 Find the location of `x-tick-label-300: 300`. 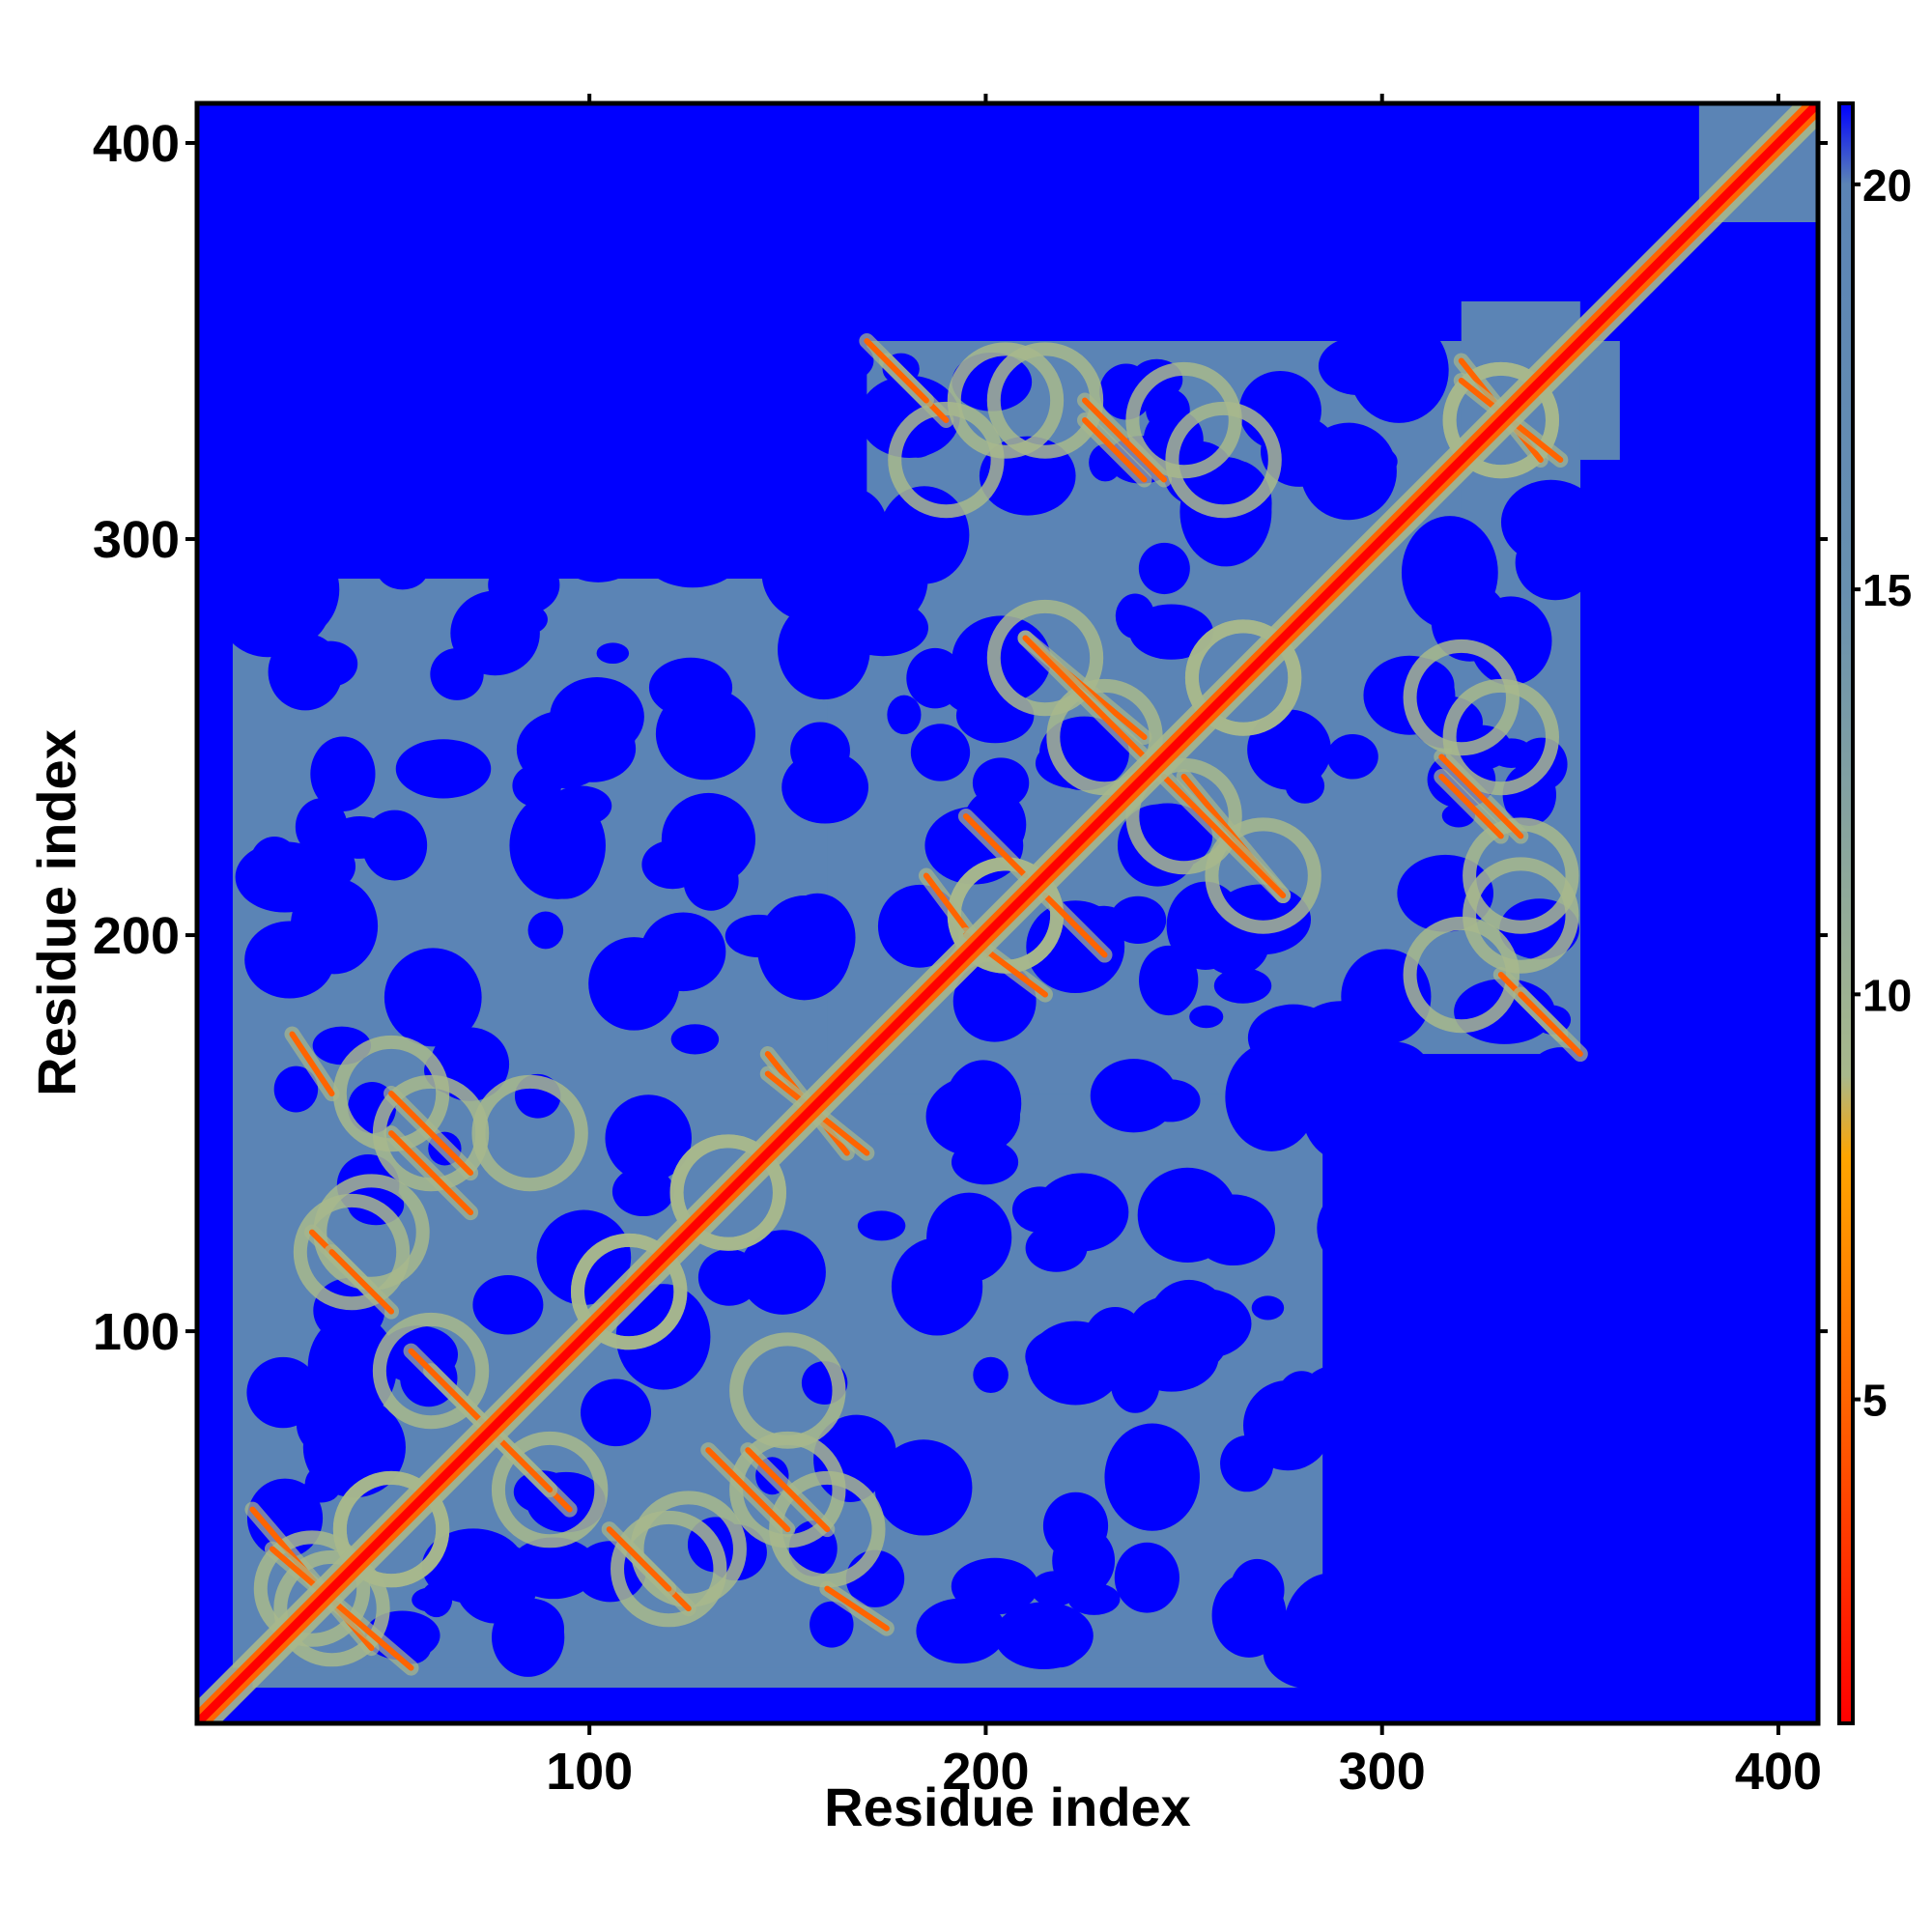

x-tick-label-300: 300 is located at coordinates (1382, 1772).